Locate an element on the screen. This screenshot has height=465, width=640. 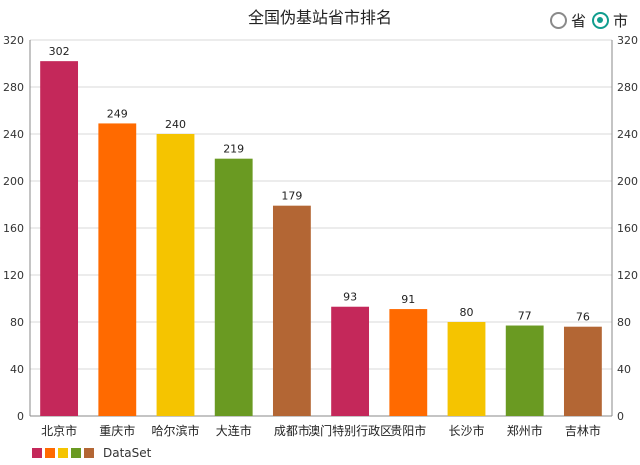
y-tick-label-left: 280 is located at coordinates (13, 87).